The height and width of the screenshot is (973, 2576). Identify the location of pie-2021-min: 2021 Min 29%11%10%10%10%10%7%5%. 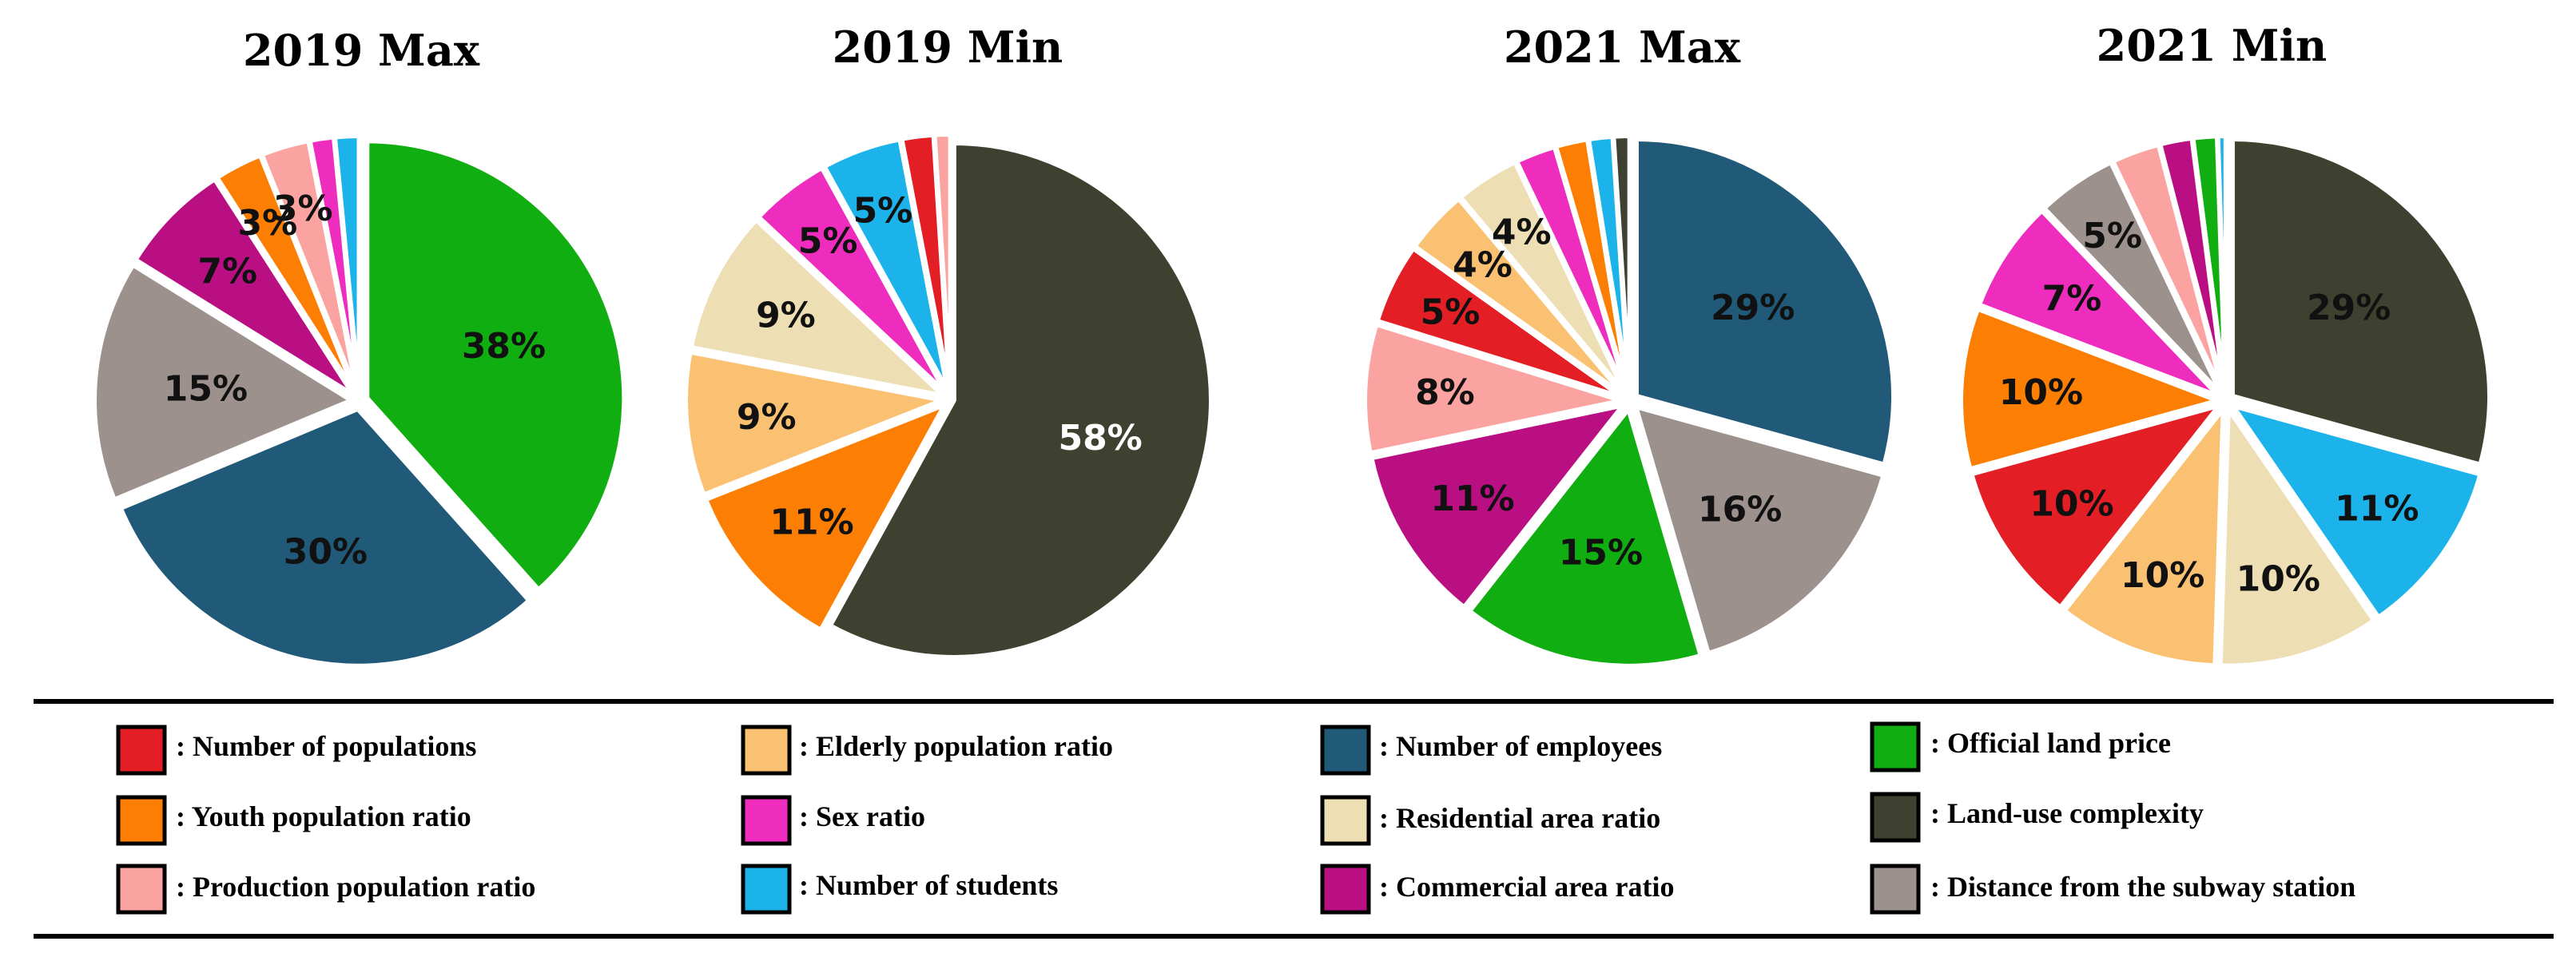
(2225, 344).